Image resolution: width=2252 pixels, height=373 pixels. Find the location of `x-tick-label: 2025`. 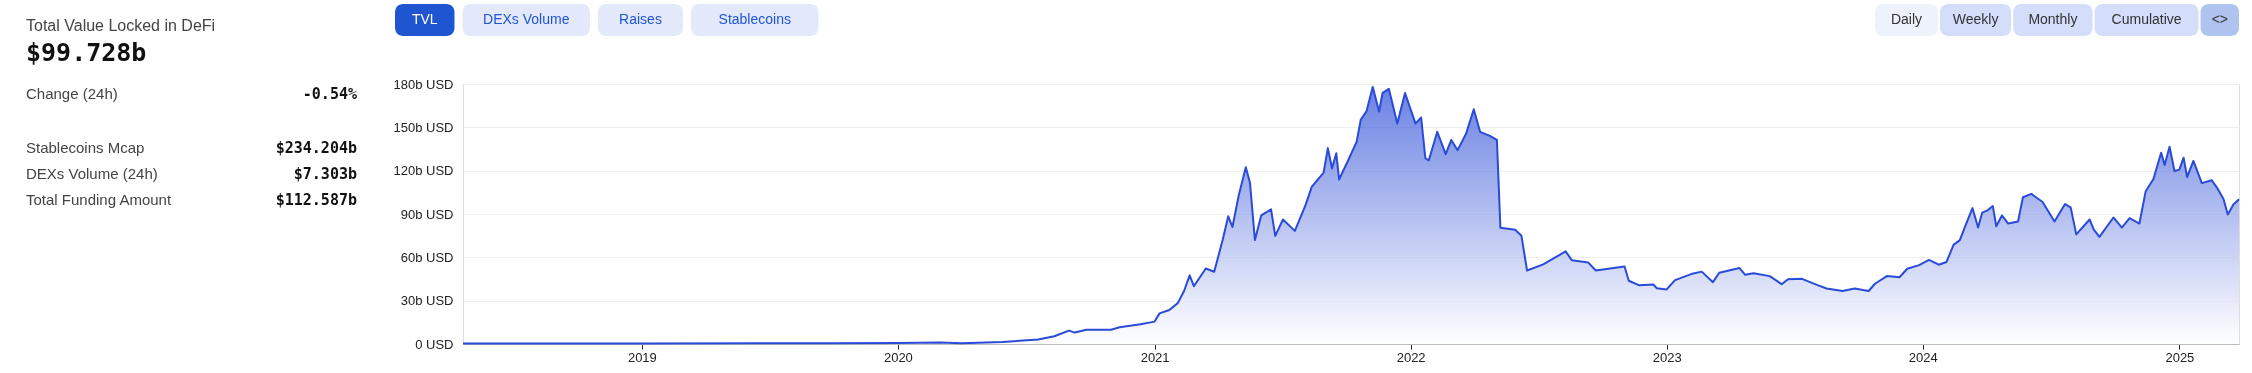

x-tick-label: 2025 is located at coordinates (2180, 357).